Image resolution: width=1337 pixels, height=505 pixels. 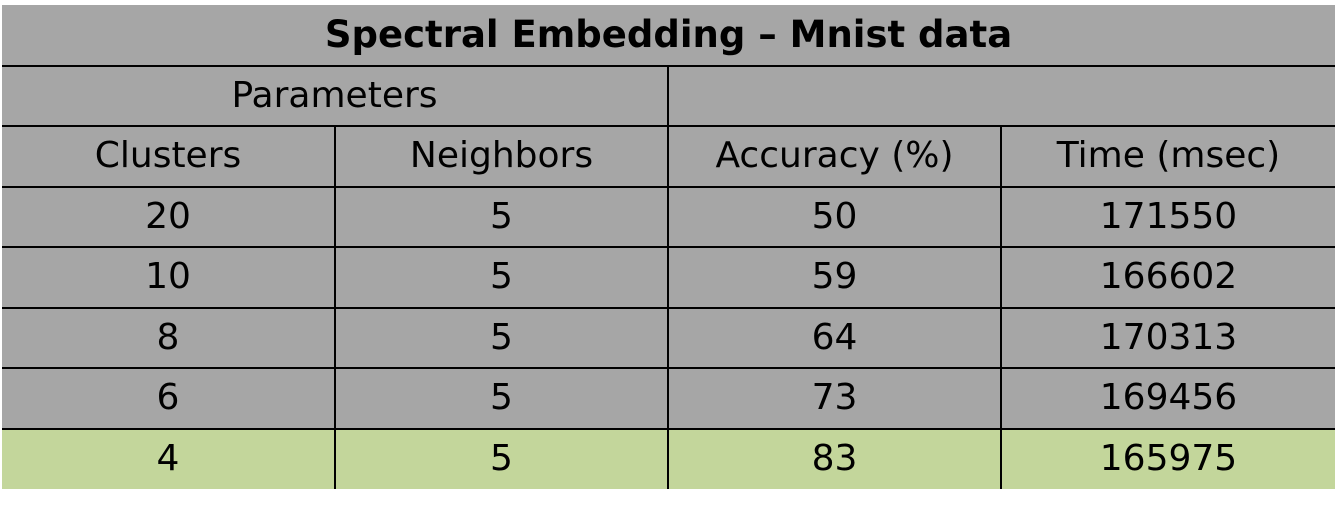 I want to click on cell-accuracy: 64, so click(x=834, y=337).